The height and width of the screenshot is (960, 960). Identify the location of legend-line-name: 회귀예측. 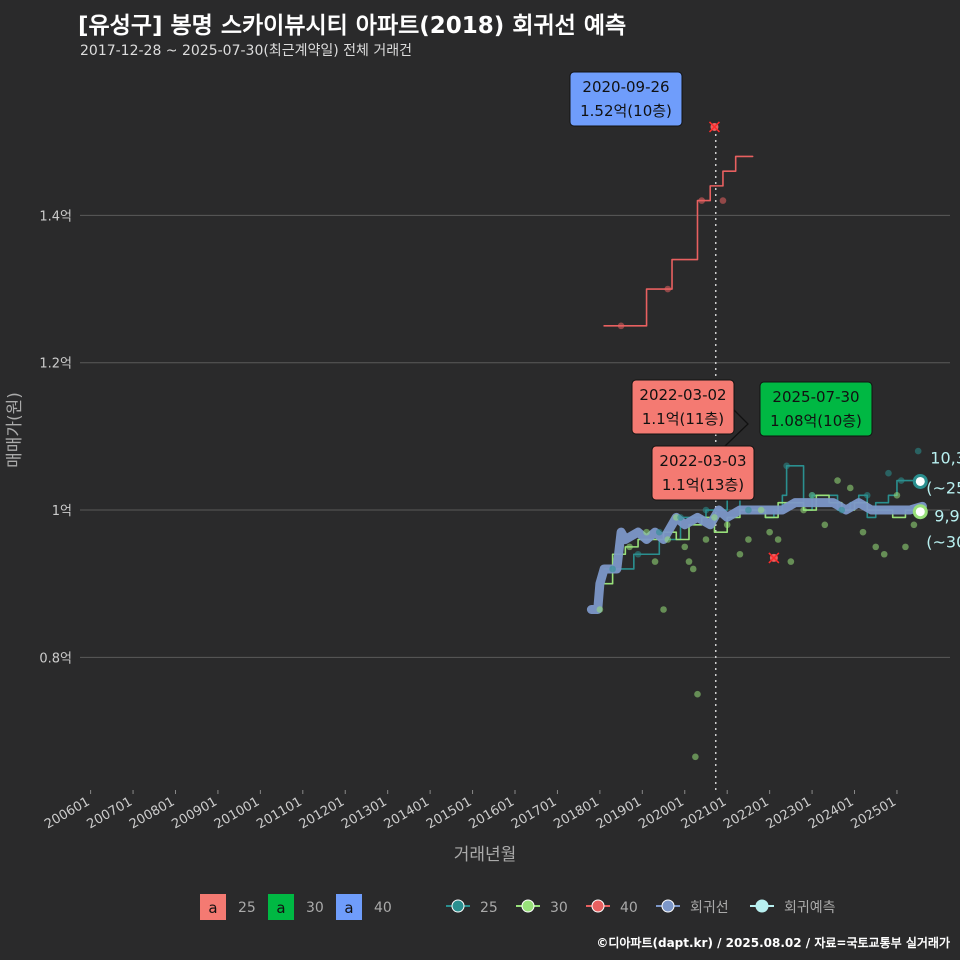
(810, 908).